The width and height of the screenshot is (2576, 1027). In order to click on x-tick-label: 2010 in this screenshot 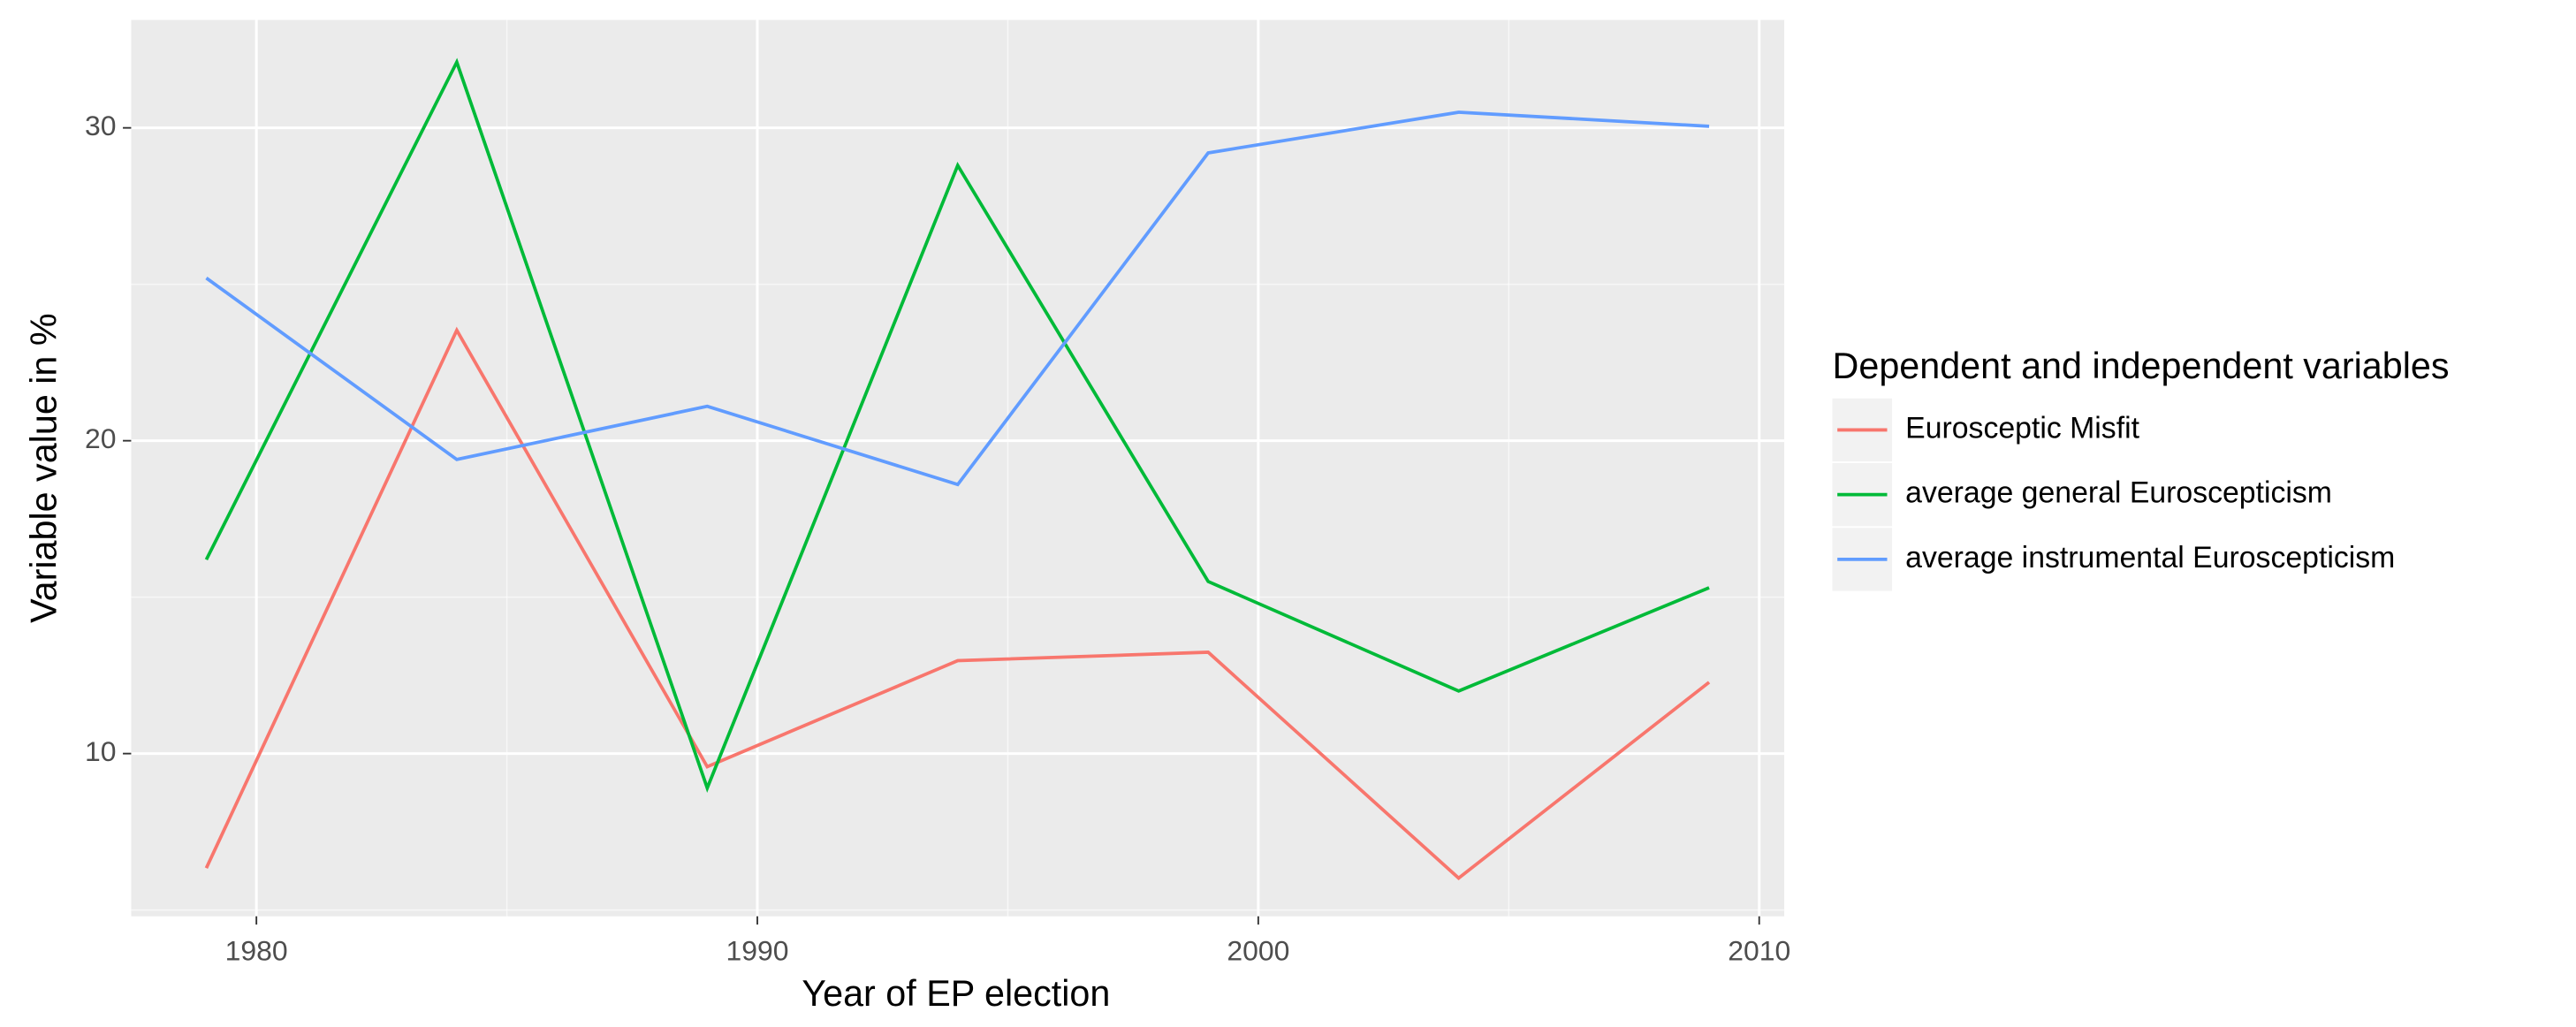, I will do `click(1759, 950)`.